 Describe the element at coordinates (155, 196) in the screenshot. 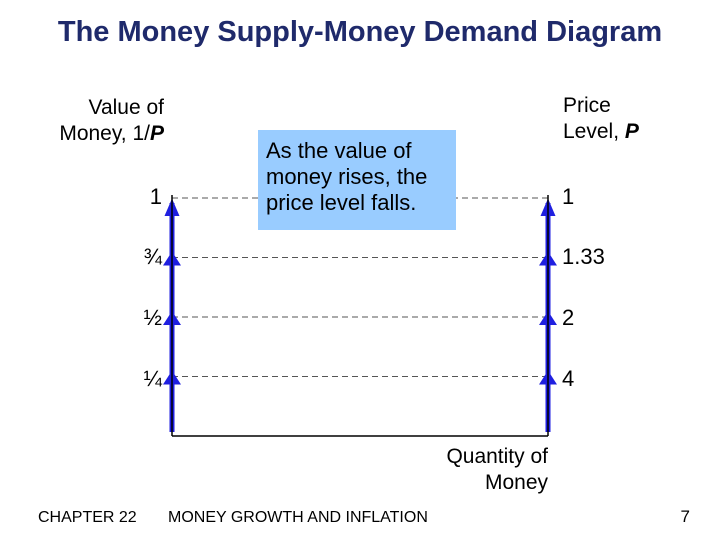

I see `left-tick-1: 1` at that location.